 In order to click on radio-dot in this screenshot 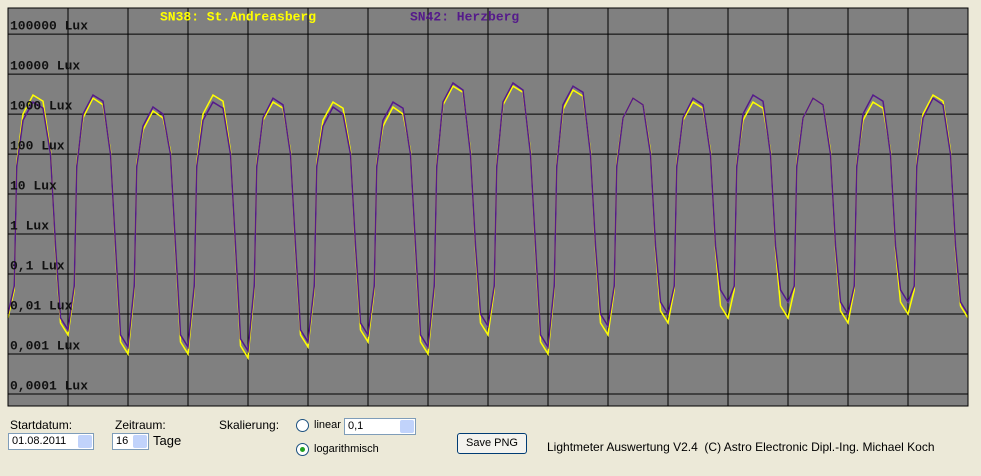, I will do `click(302, 449)`.